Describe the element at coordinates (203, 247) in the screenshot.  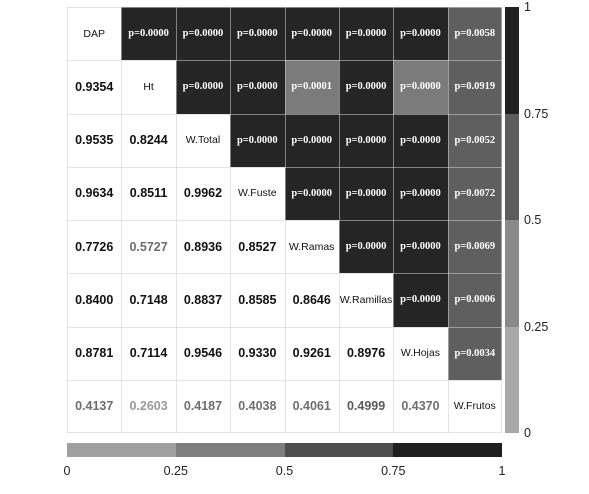
I see `correlation-cell: 0.8936` at that location.